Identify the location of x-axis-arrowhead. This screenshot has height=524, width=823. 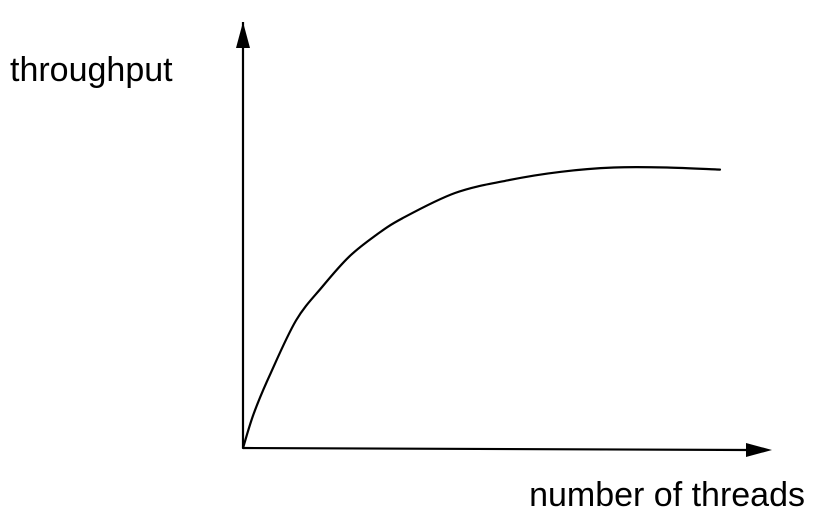
(759, 450).